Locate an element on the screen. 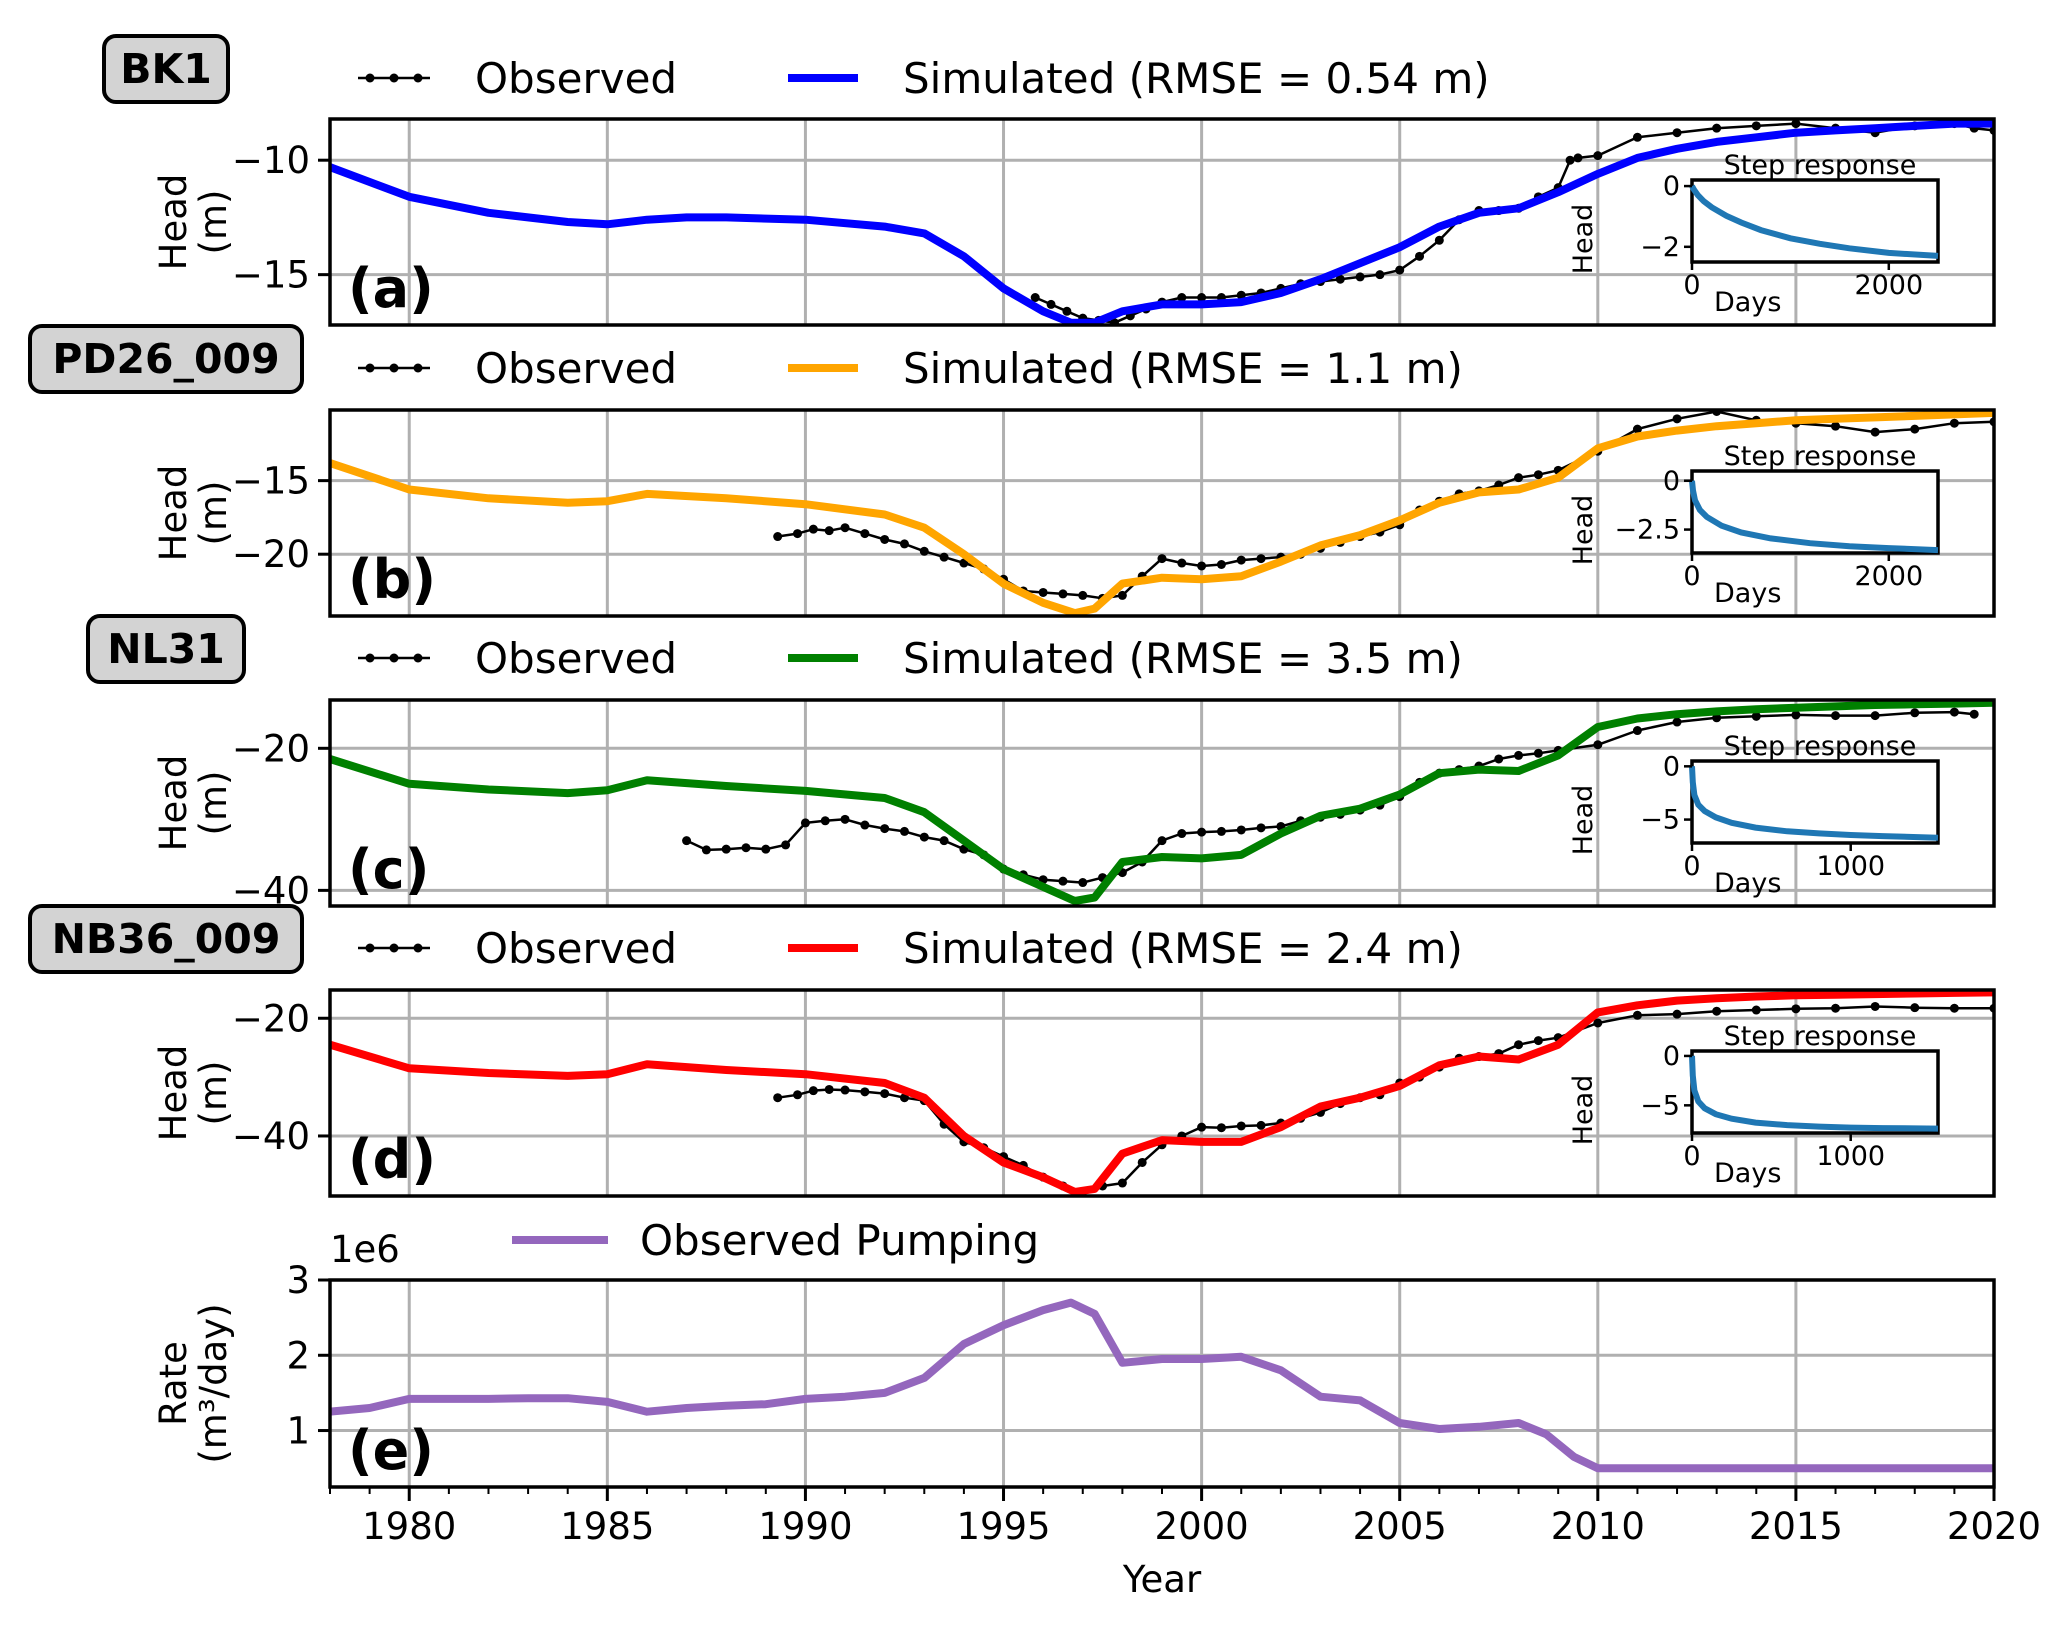 The width and height of the screenshot is (2068, 1636). y-tick-label: −40 is located at coordinates (271, 1136).